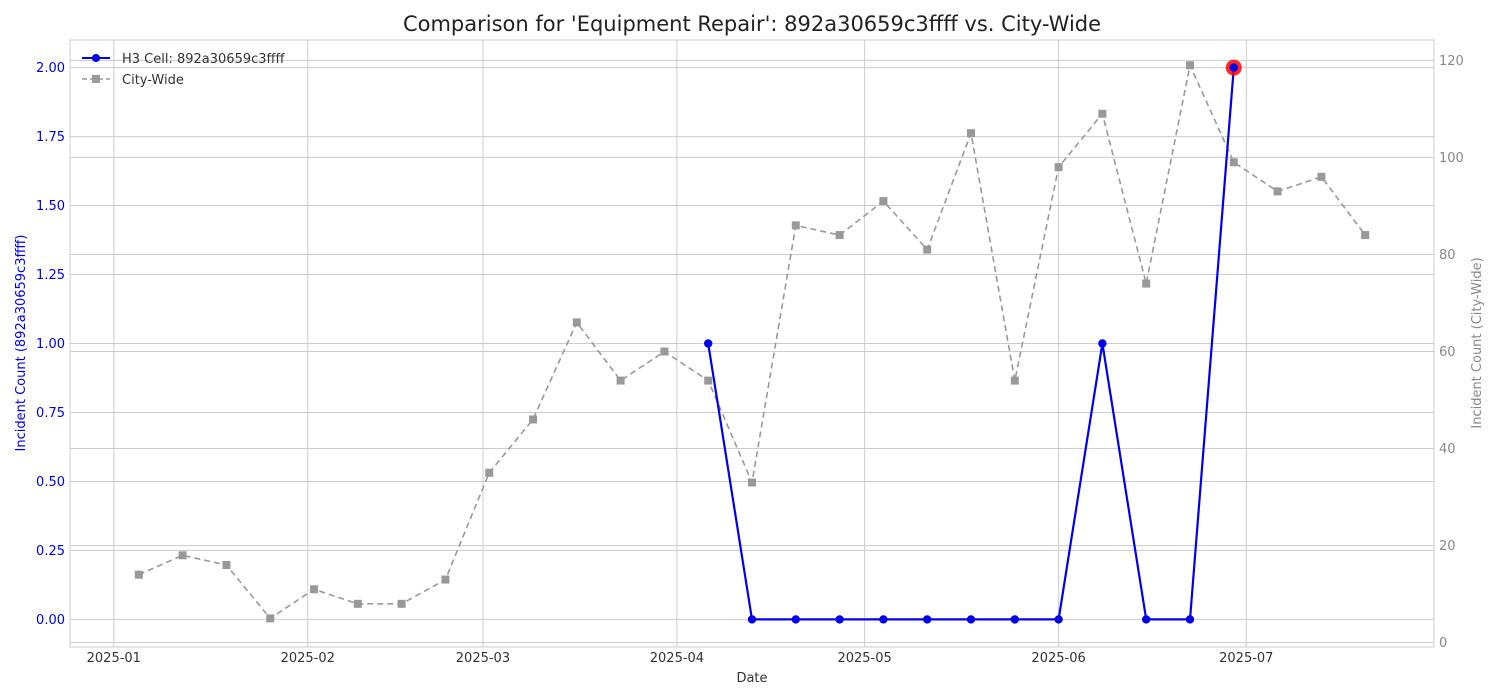  What do you see at coordinates (50, 68) in the screenshot?
I see `y-left-tick-label: 2.00` at bounding box center [50, 68].